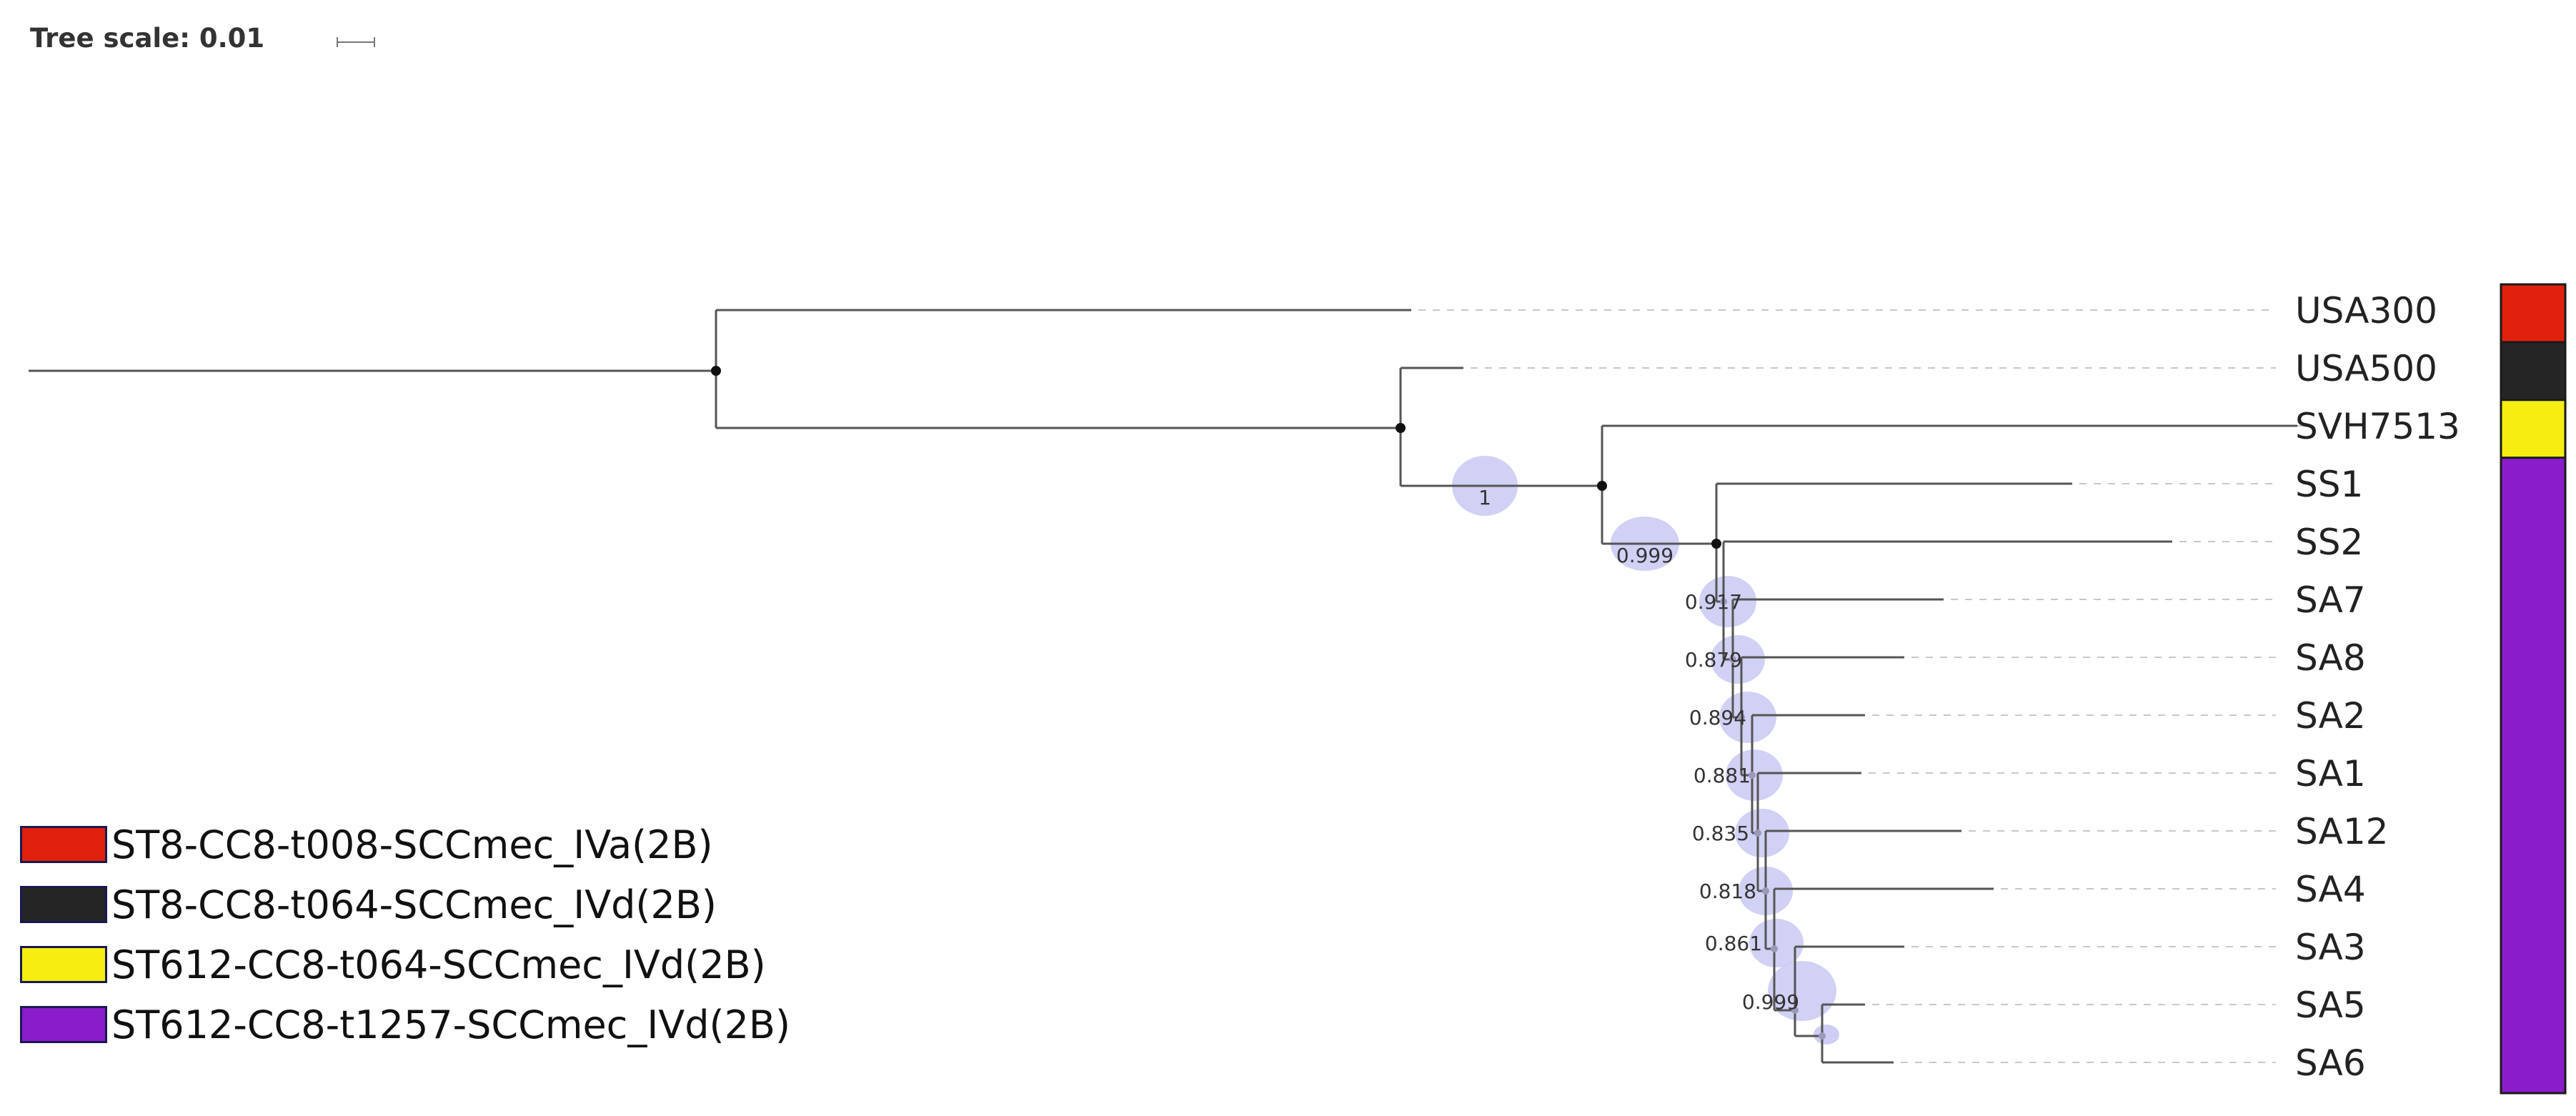  I want to click on leaf-label: SA6, so click(2330, 1063).